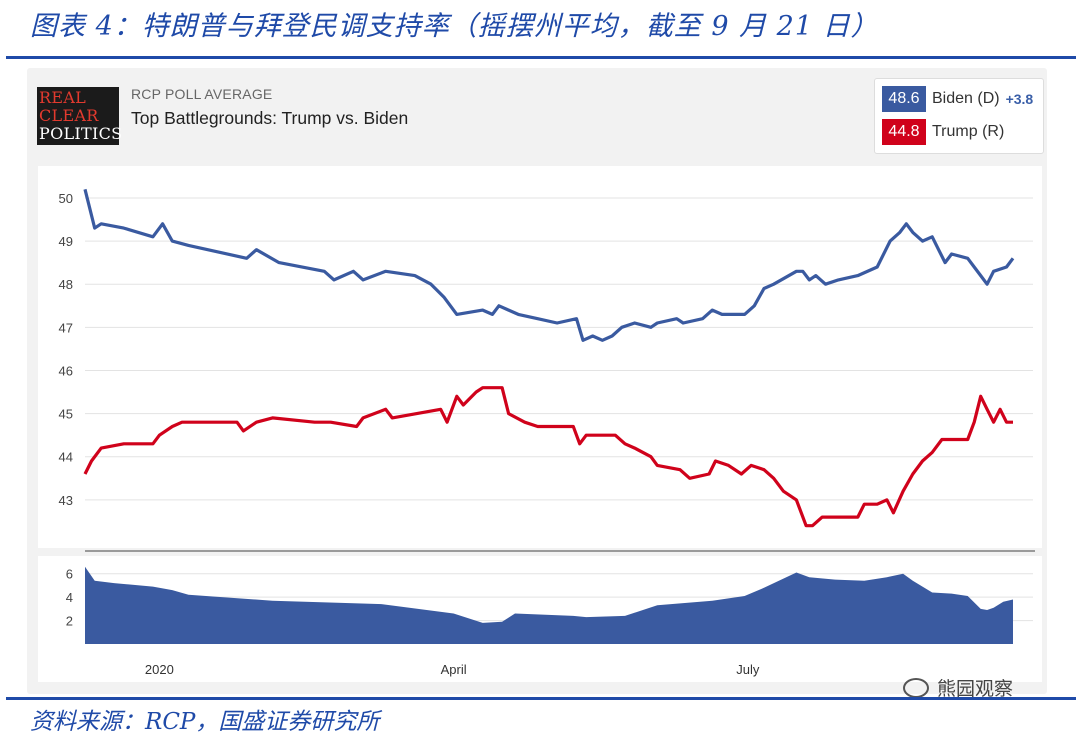  I want to click on y-tick-label-48: 48, so click(66, 284).